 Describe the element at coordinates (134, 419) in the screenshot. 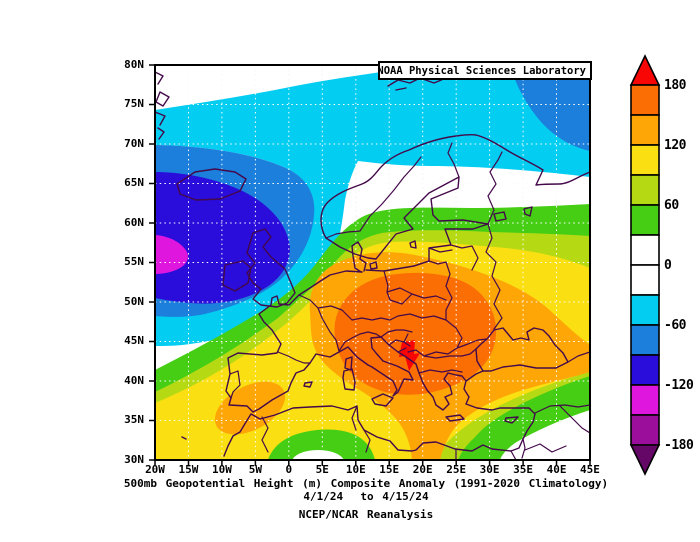

I see `latitude-tick-label: 35N` at that location.